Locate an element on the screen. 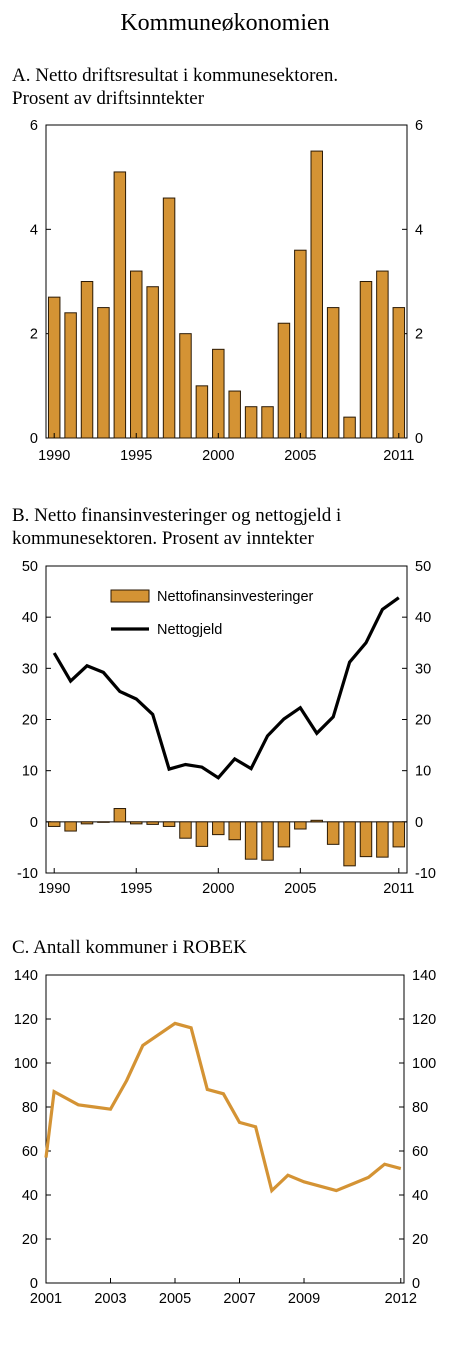  chart-b-ytick-right-label: 0 is located at coordinates (419, 823).